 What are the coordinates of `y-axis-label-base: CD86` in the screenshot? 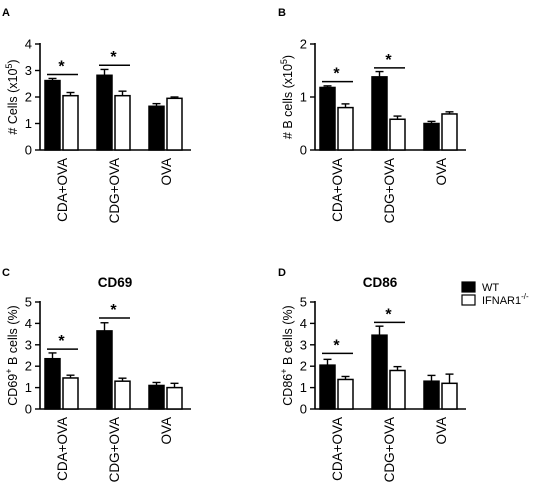 It's located at (288, 390).